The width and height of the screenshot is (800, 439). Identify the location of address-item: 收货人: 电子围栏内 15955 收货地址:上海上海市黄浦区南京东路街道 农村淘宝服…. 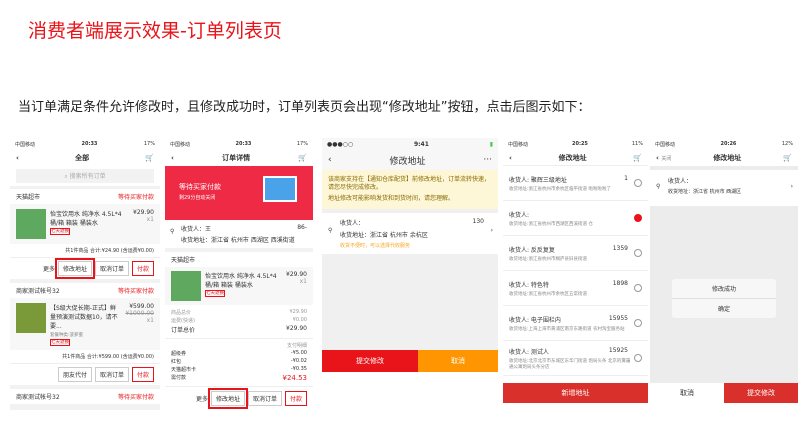
(575, 323).